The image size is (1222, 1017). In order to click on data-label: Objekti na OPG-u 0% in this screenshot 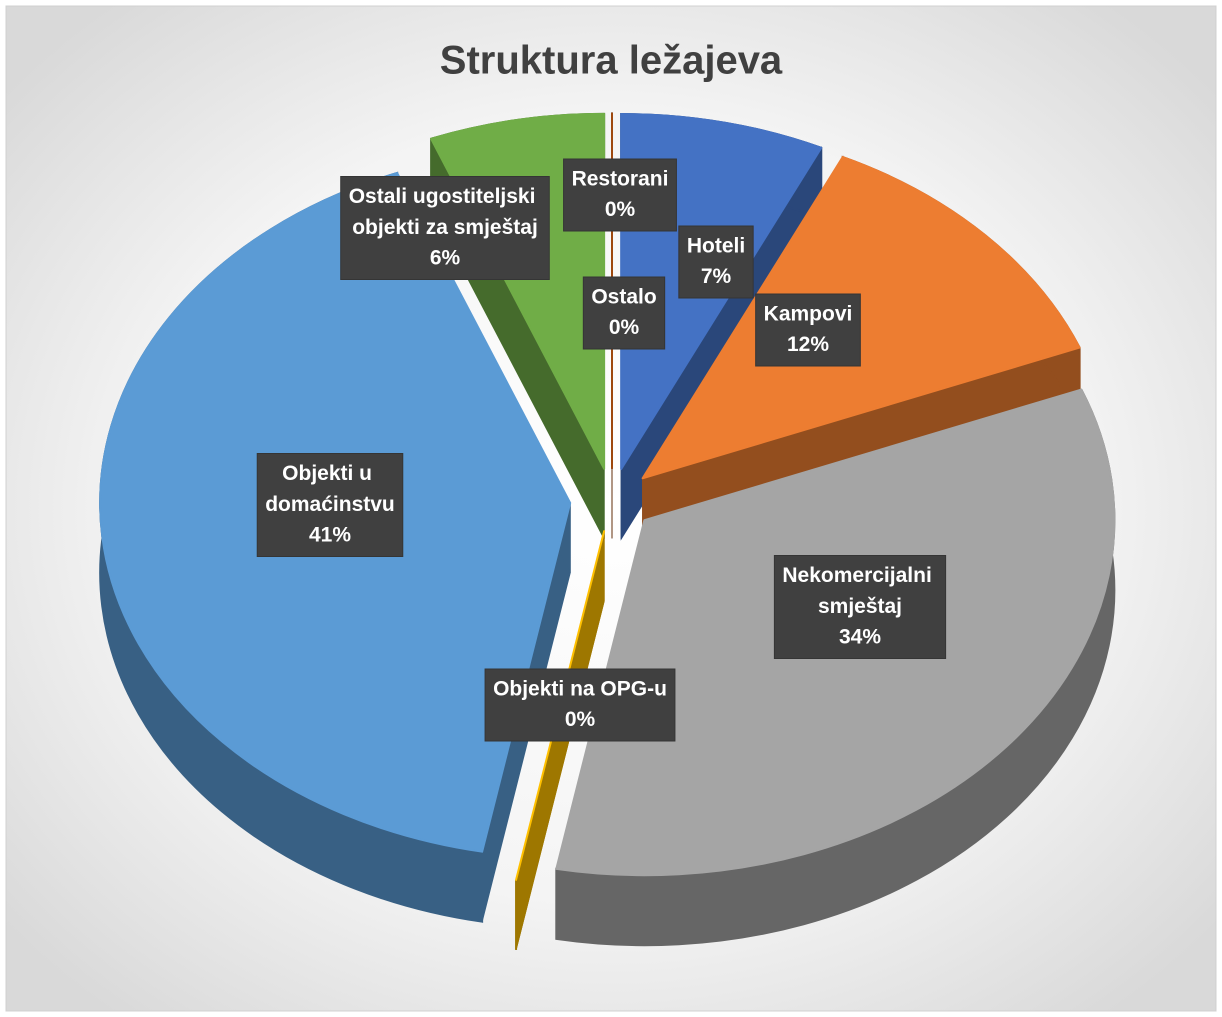, I will do `click(580, 705)`.